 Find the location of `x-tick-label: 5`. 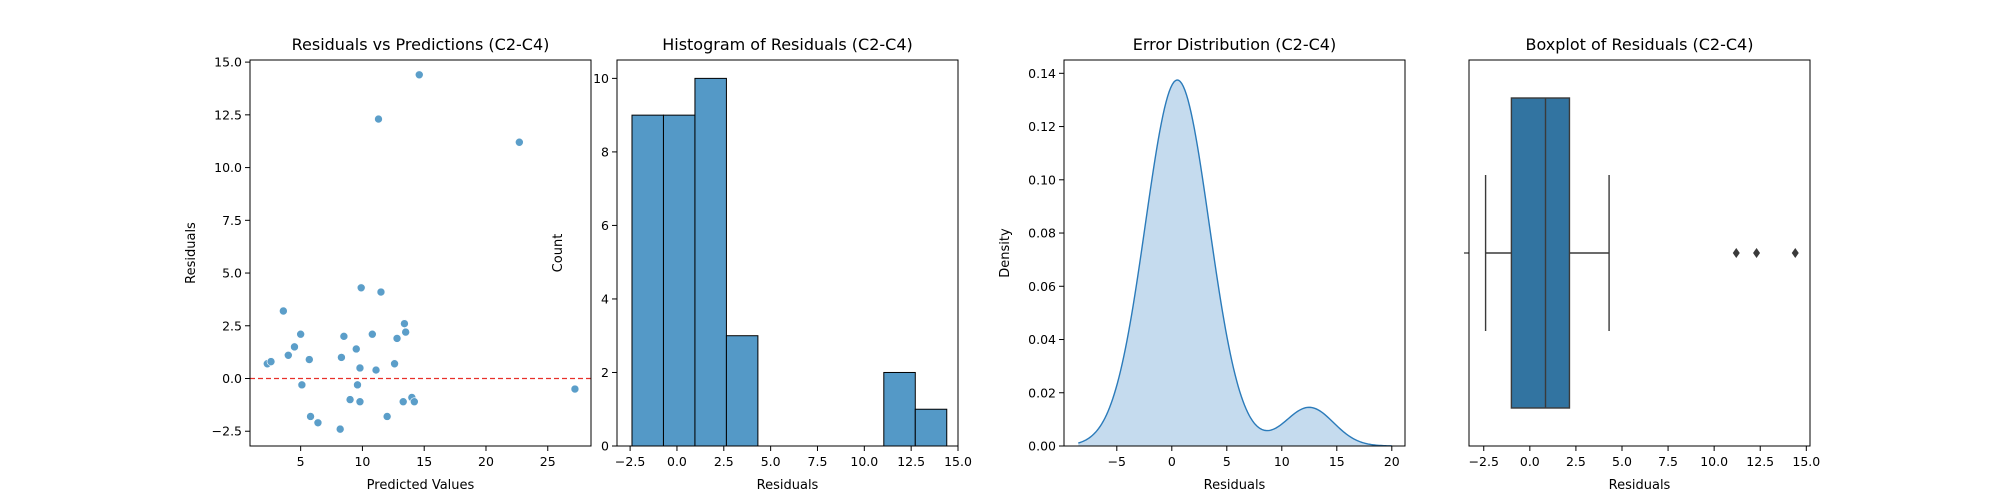

x-tick-label: 5 is located at coordinates (301, 461).